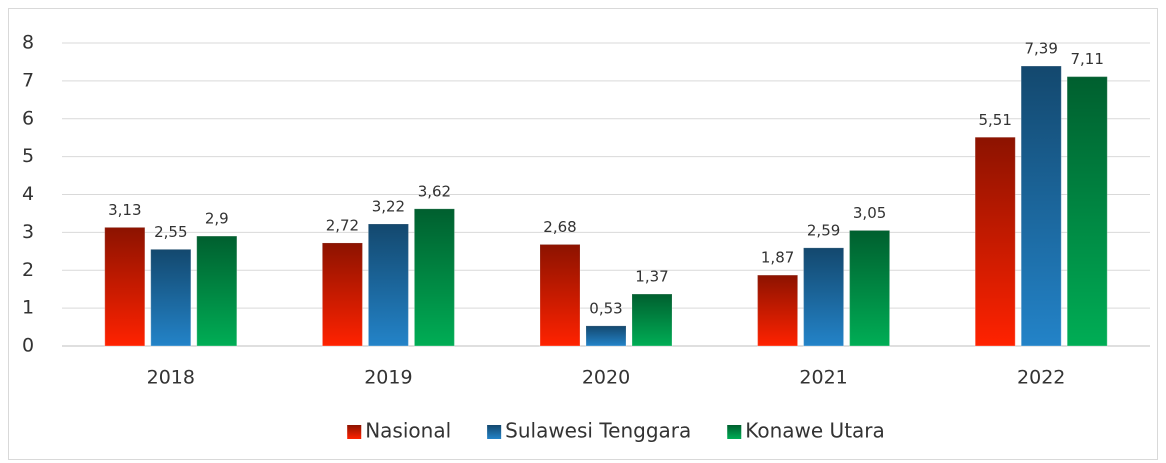 This screenshot has width=1166, height=463. Describe the element at coordinates (434, 191) in the screenshot. I see `value-label: 3,62` at that location.